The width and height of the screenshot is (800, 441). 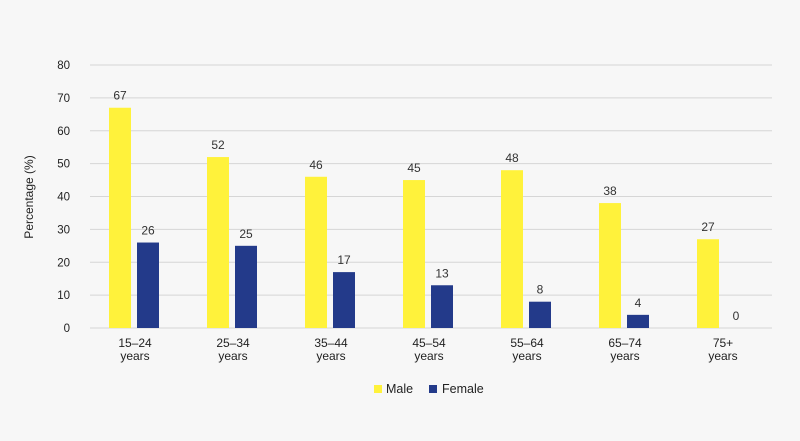 What do you see at coordinates (67, 329) in the screenshot?
I see `y-tick-label: 0` at bounding box center [67, 329].